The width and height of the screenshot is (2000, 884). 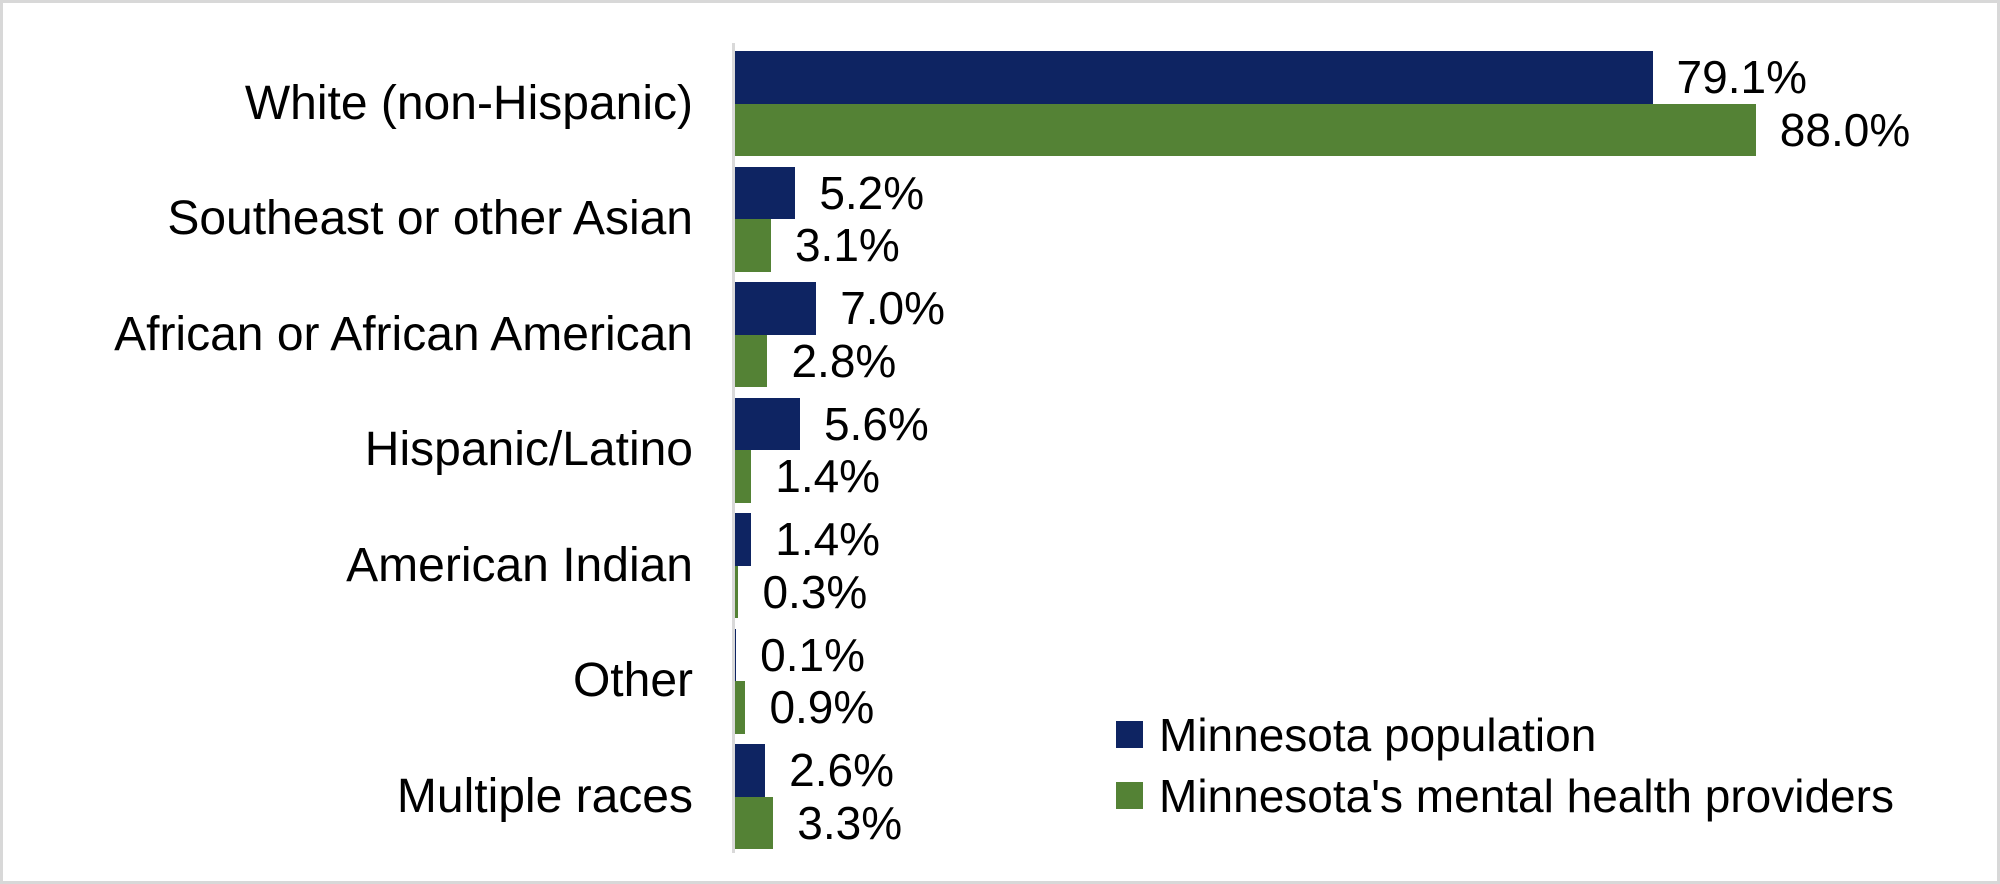 What do you see at coordinates (528, 449) in the screenshot?
I see `category-label: Hispanic/Latino` at bounding box center [528, 449].